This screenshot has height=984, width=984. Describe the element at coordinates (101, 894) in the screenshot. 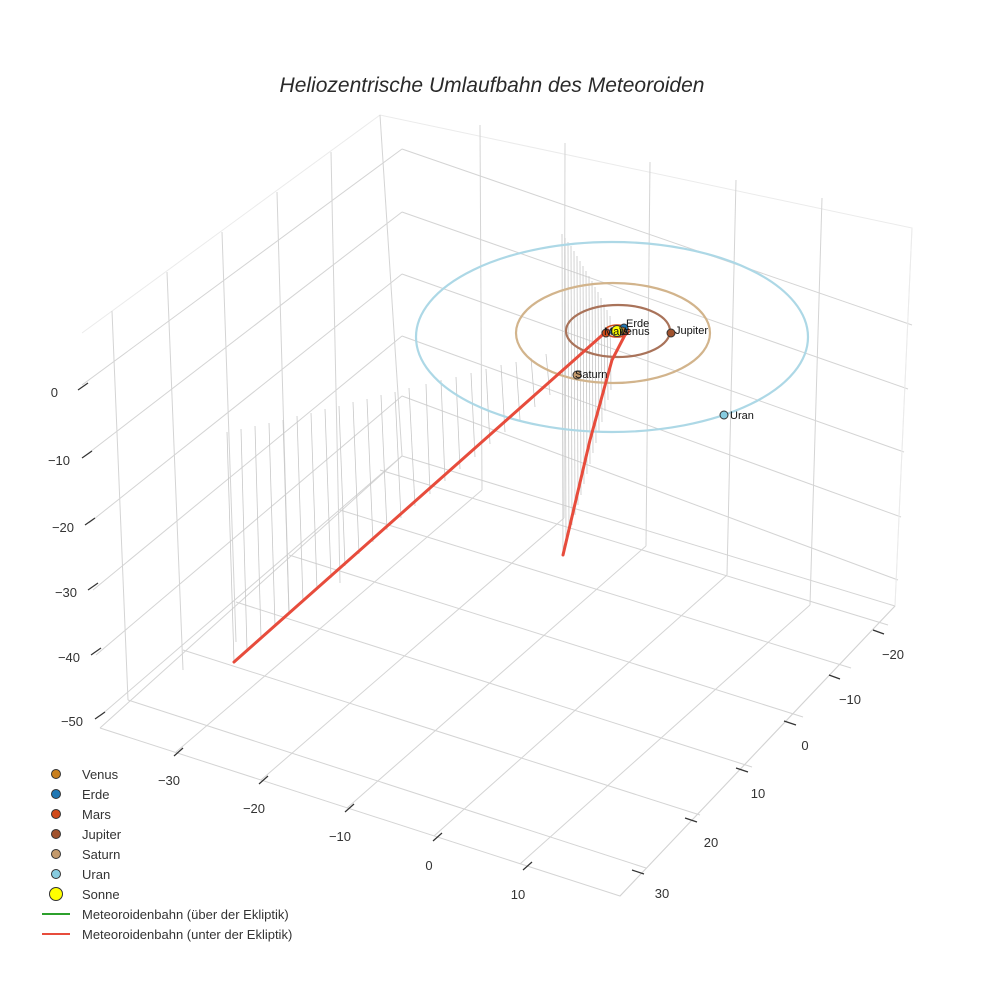

I see `legend-label: Sonne` at that location.